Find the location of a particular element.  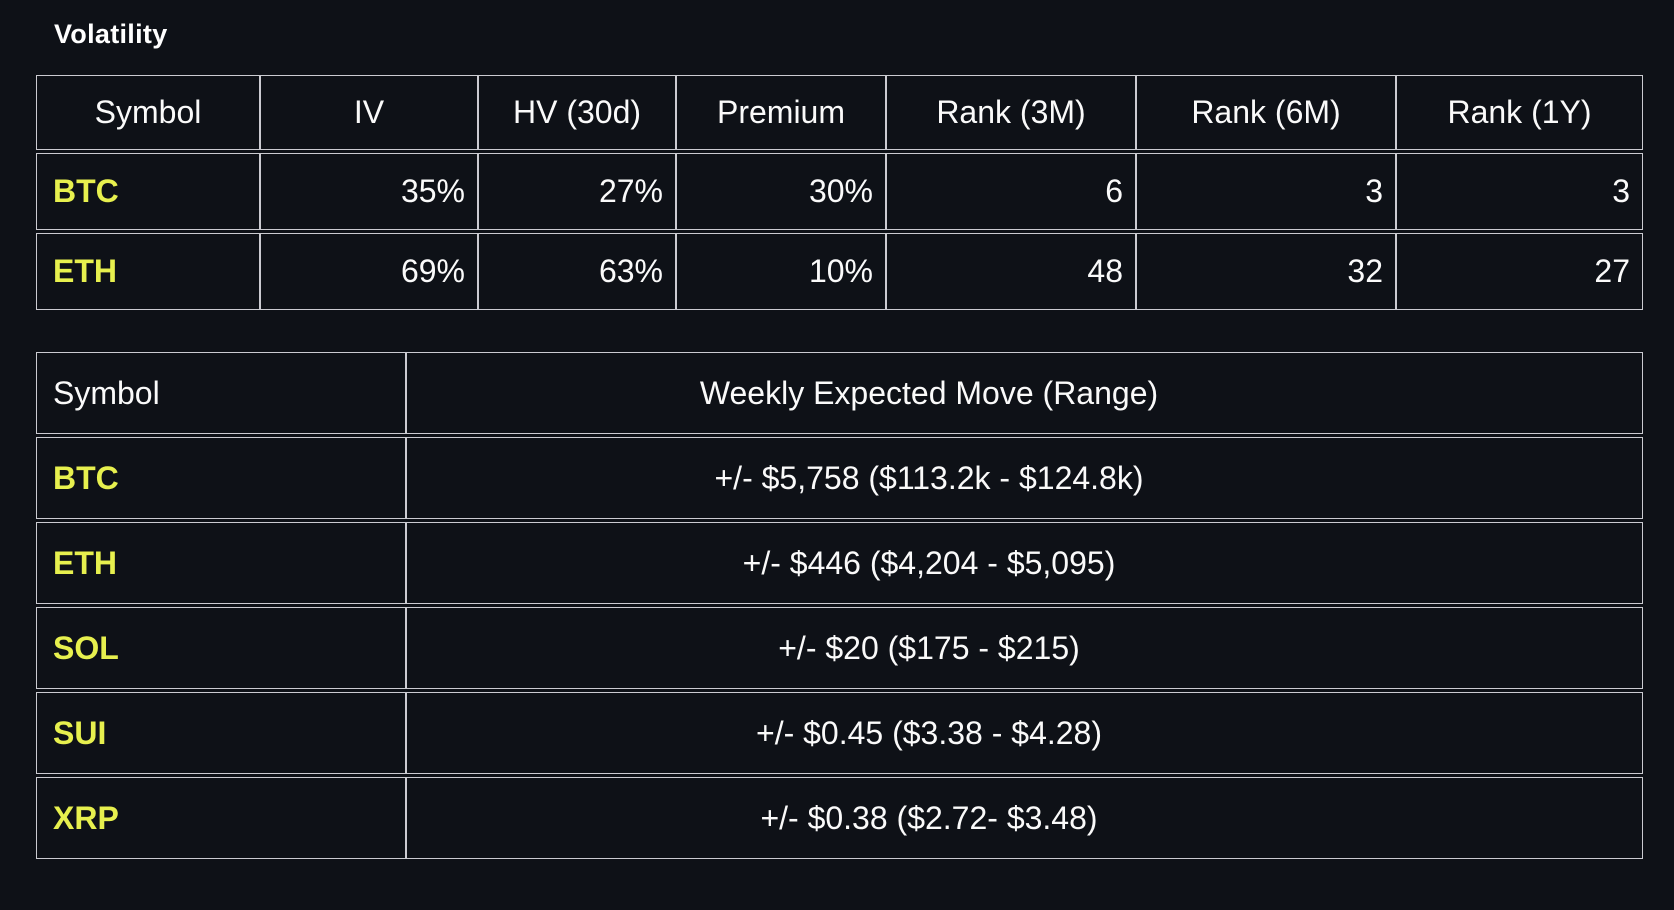

symbol-cell: SUI is located at coordinates (221, 733).